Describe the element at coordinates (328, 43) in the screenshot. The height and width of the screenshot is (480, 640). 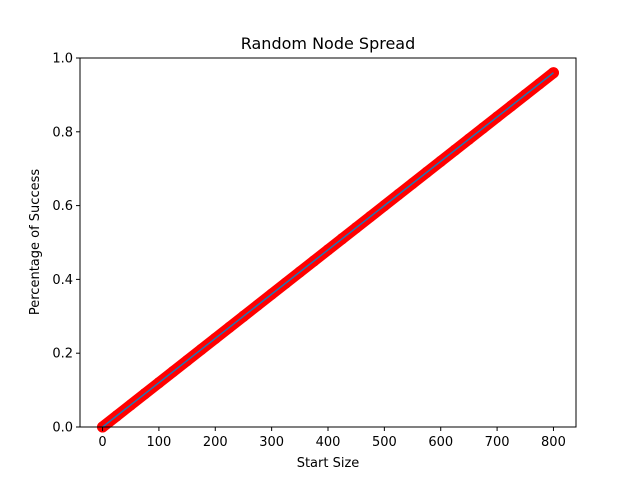
I see `chart-title: Random Node Spread` at that location.